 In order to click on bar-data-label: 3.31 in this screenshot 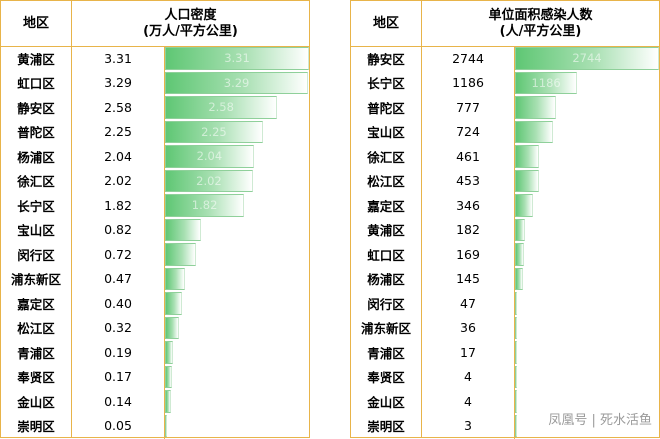, I will do `click(237, 58)`.